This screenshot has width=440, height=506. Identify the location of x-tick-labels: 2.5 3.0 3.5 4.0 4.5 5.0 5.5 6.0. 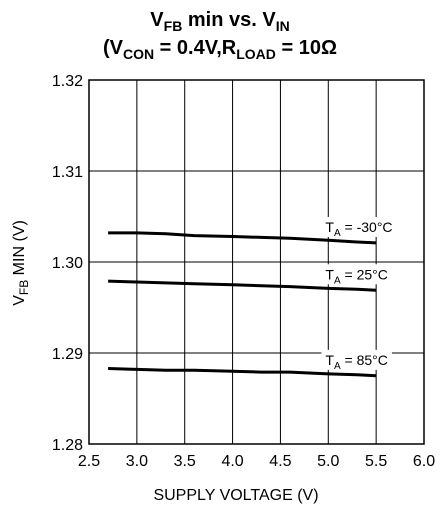
(256, 461).